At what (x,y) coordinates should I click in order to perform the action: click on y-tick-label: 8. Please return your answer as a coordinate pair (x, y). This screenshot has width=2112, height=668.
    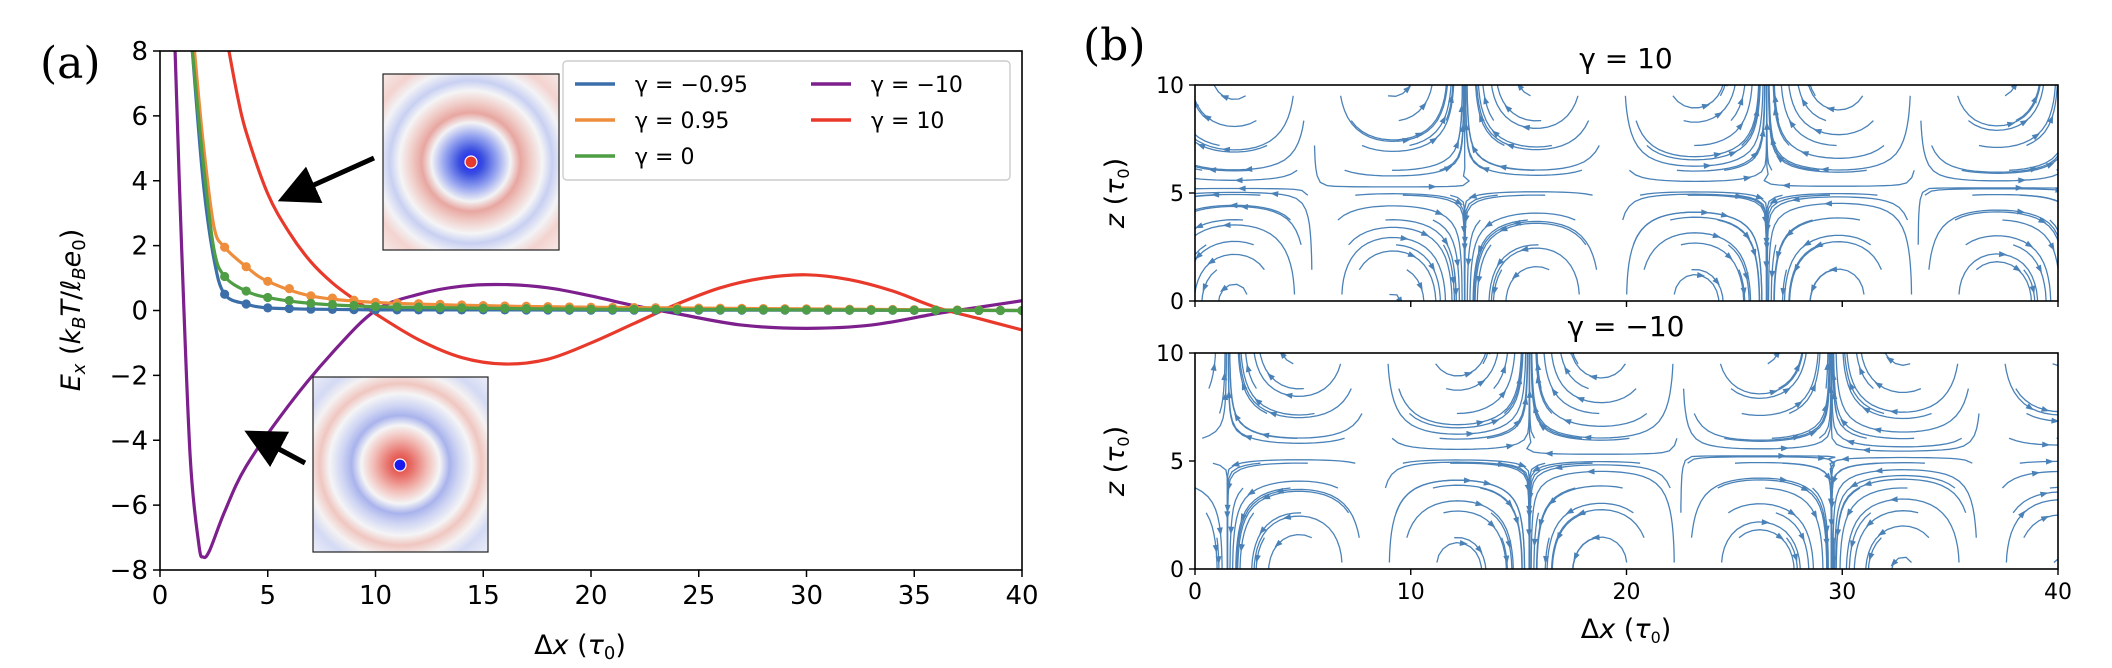
    Looking at the image, I should click on (139, 52).